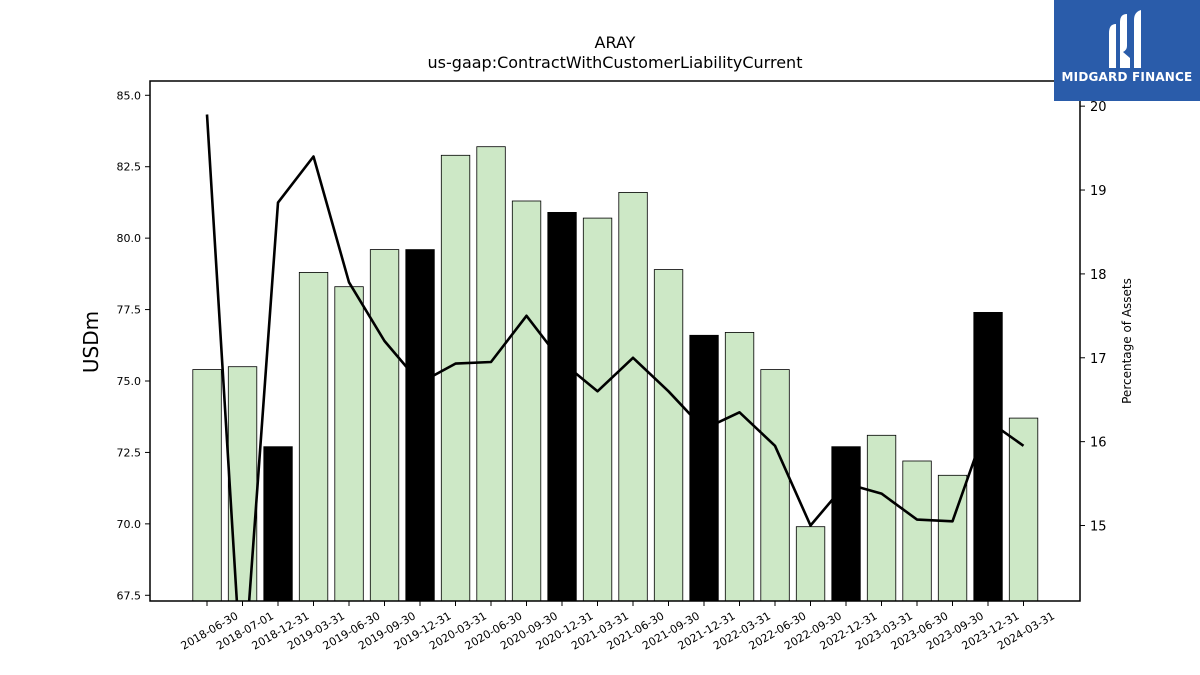  What do you see at coordinates (1127, 77) in the screenshot?
I see `brand-name: MIDGARD FINANCE` at bounding box center [1127, 77].